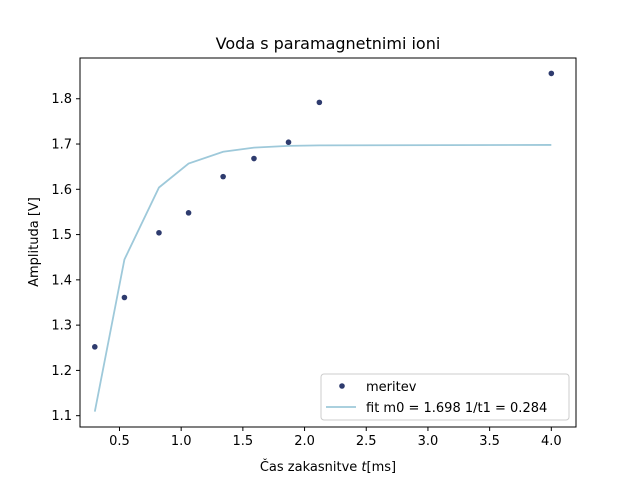 This screenshot has width=640, height=480. I want to click on x-tick-label: 3.0, so click(428, 441).